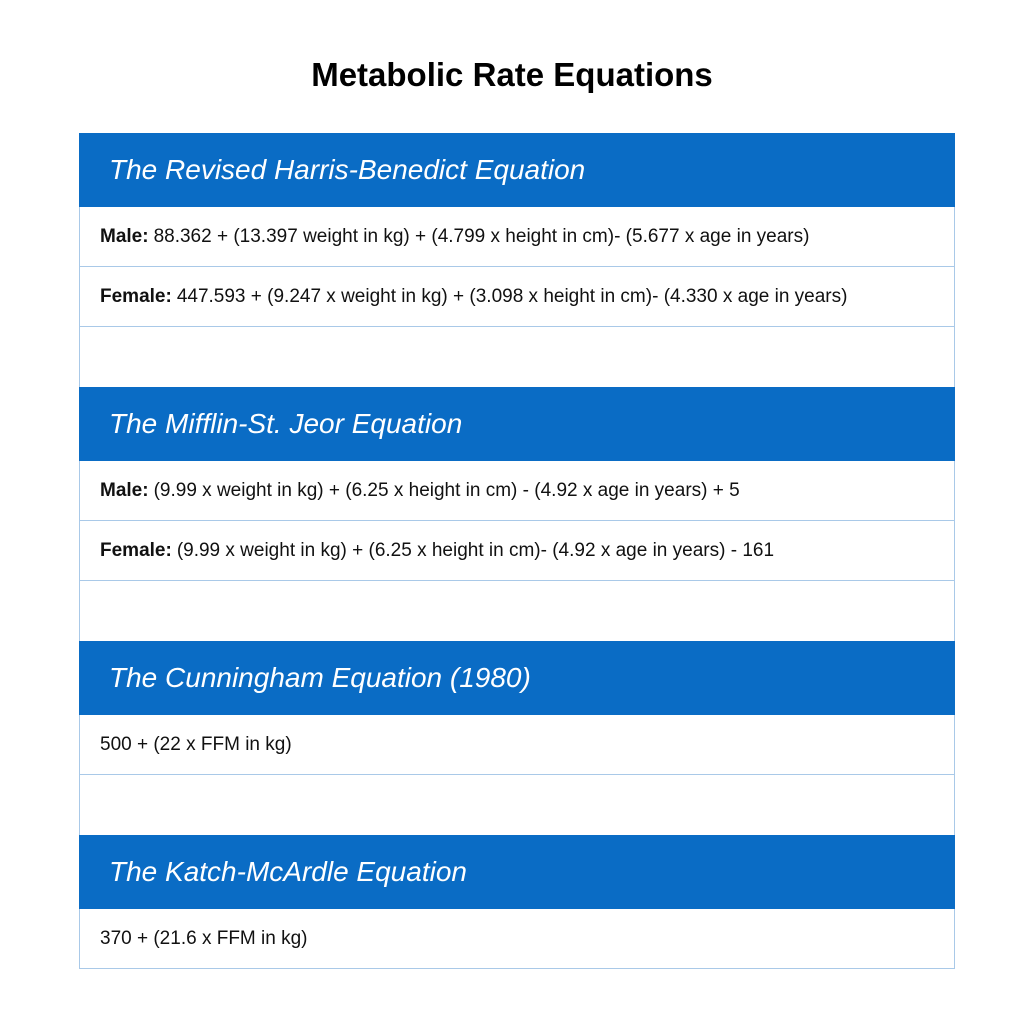 Image resolution: width=1024 pixels, height=1024 pixels. I want to click on section-header-cunningham: The Cunningham Equation (1980), so click(517, 678).